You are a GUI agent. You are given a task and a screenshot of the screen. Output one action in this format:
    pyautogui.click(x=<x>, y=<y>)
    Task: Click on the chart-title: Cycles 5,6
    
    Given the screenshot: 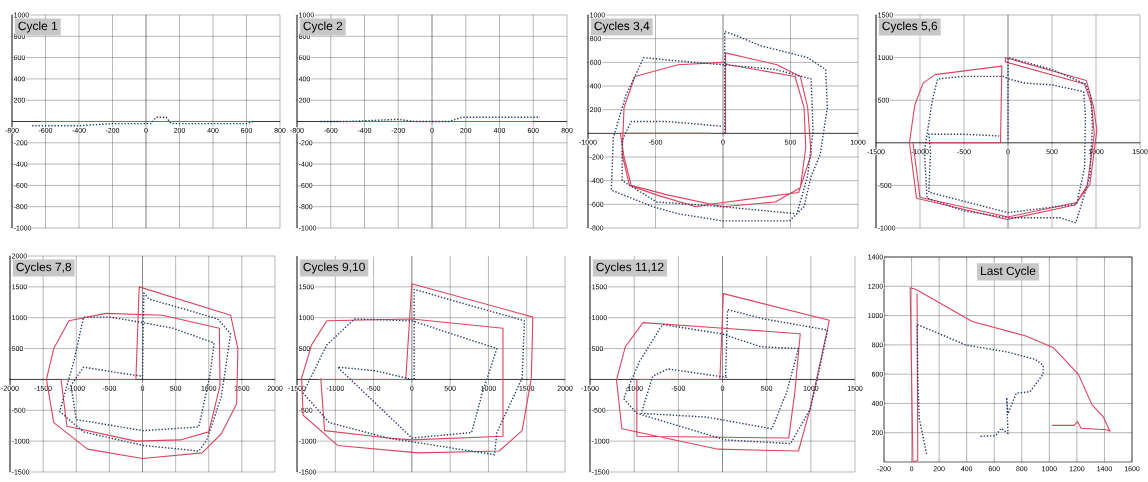 What is the action you would take?
    pyautogui.click(x=910, y=27)
    